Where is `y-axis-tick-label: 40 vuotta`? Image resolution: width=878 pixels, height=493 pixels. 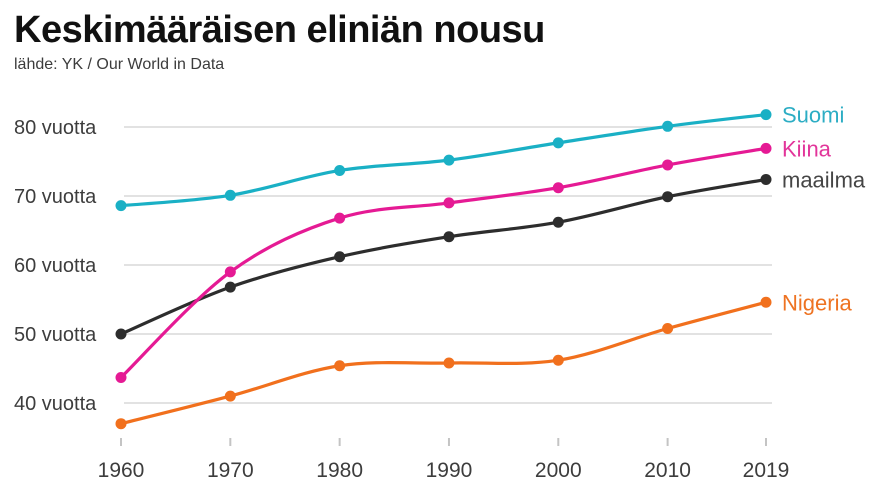
y-axis-tick-label: 40 vuotta is located at coordinates (55, 404).